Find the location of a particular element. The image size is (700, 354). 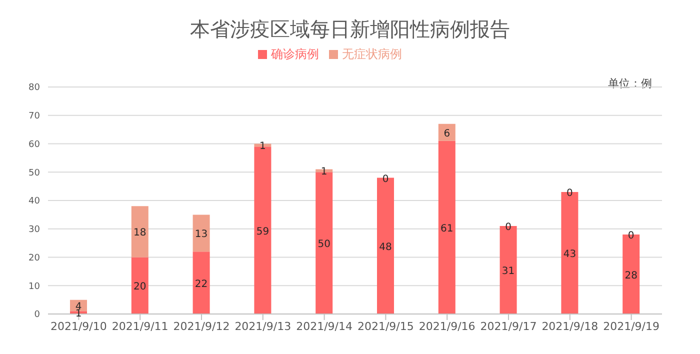

y-tick-label: 40 is located at coordinates (34, 201).